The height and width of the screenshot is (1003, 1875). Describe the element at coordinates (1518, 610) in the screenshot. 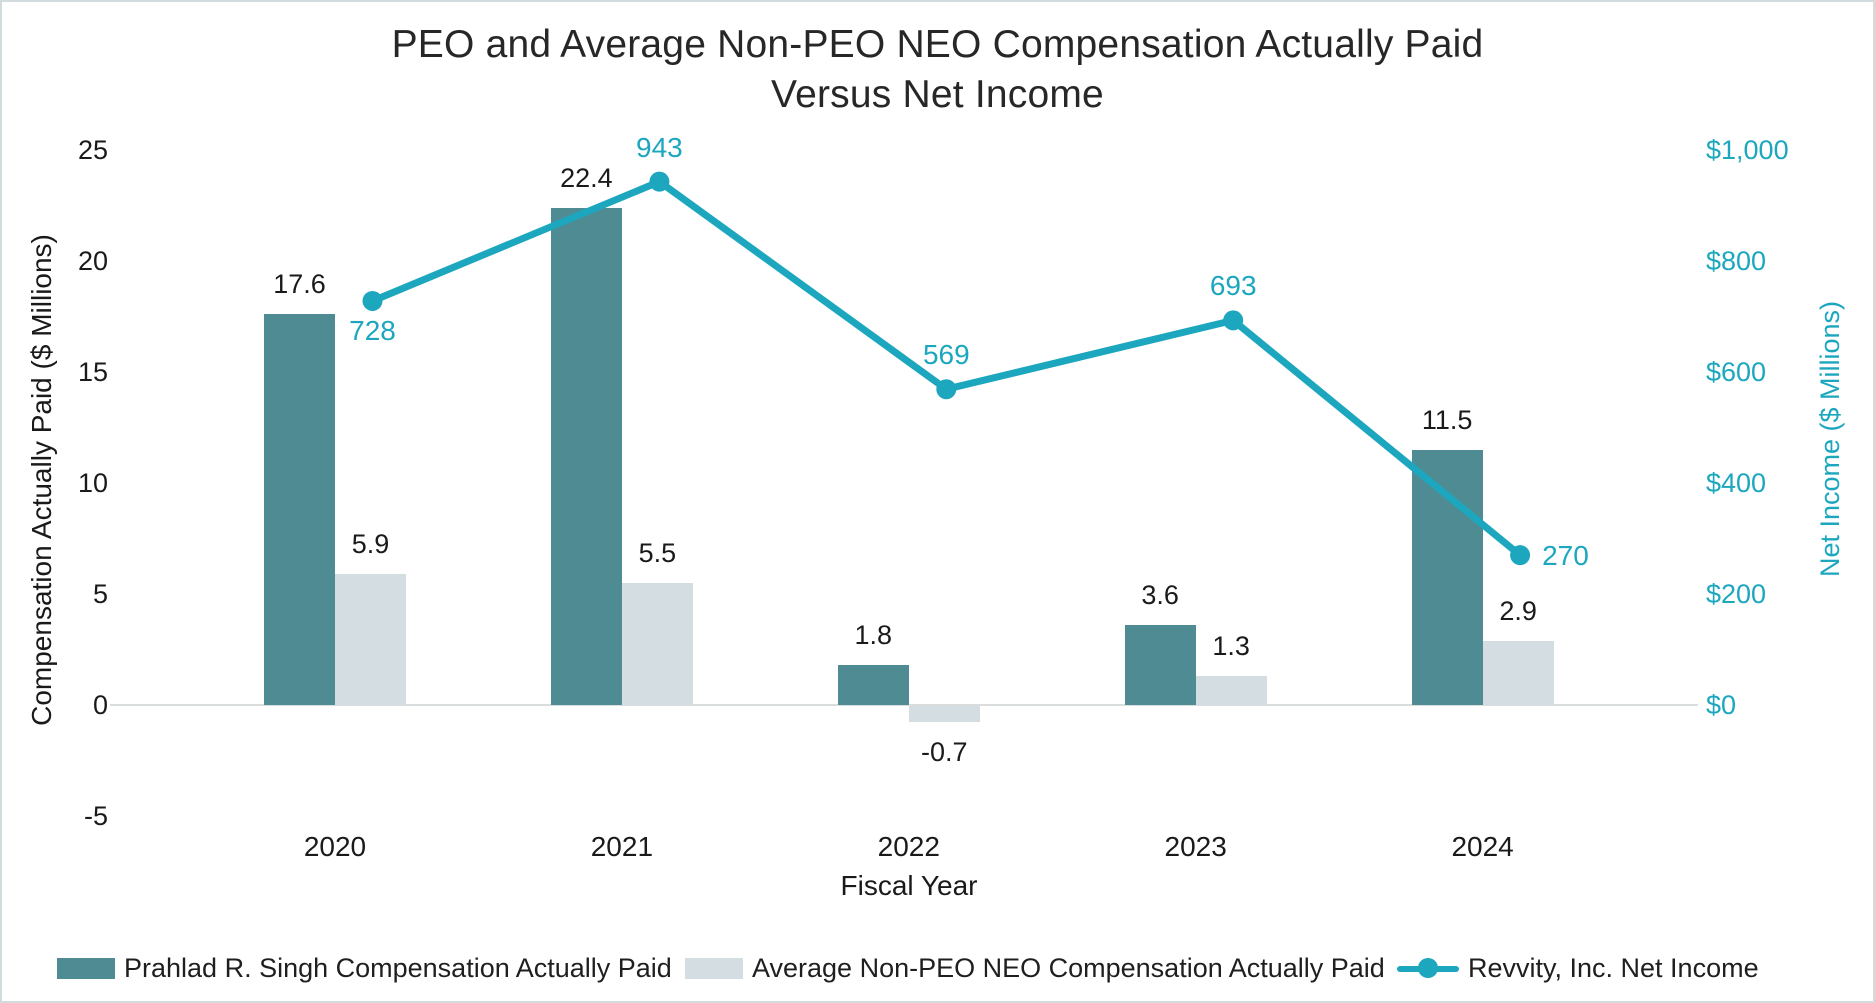

I see `bar-value-label: 2.9` at that location.